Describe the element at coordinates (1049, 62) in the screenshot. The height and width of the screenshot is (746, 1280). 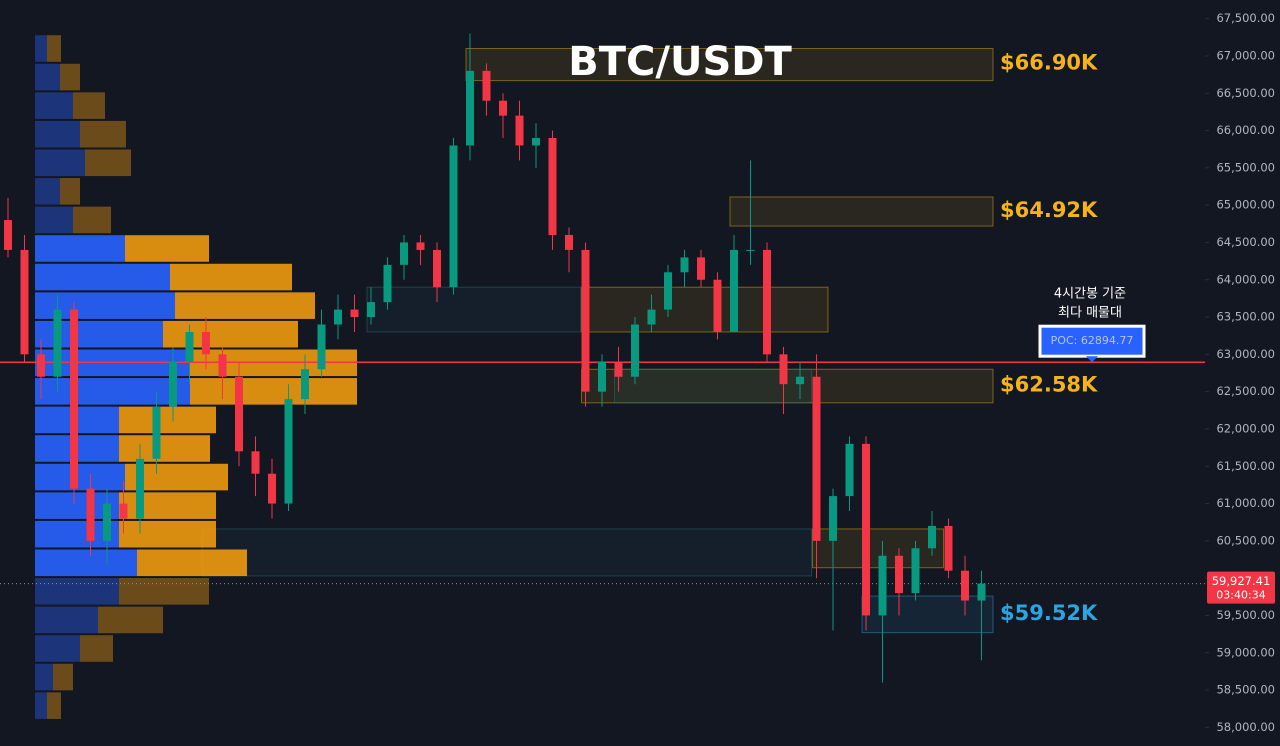
I see `zone-label: $66.90K` at that location.